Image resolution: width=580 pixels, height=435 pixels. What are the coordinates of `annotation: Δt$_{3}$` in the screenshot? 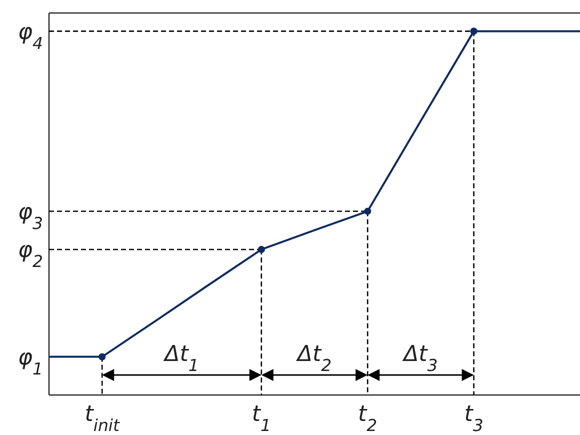 It's located at (420, 358).